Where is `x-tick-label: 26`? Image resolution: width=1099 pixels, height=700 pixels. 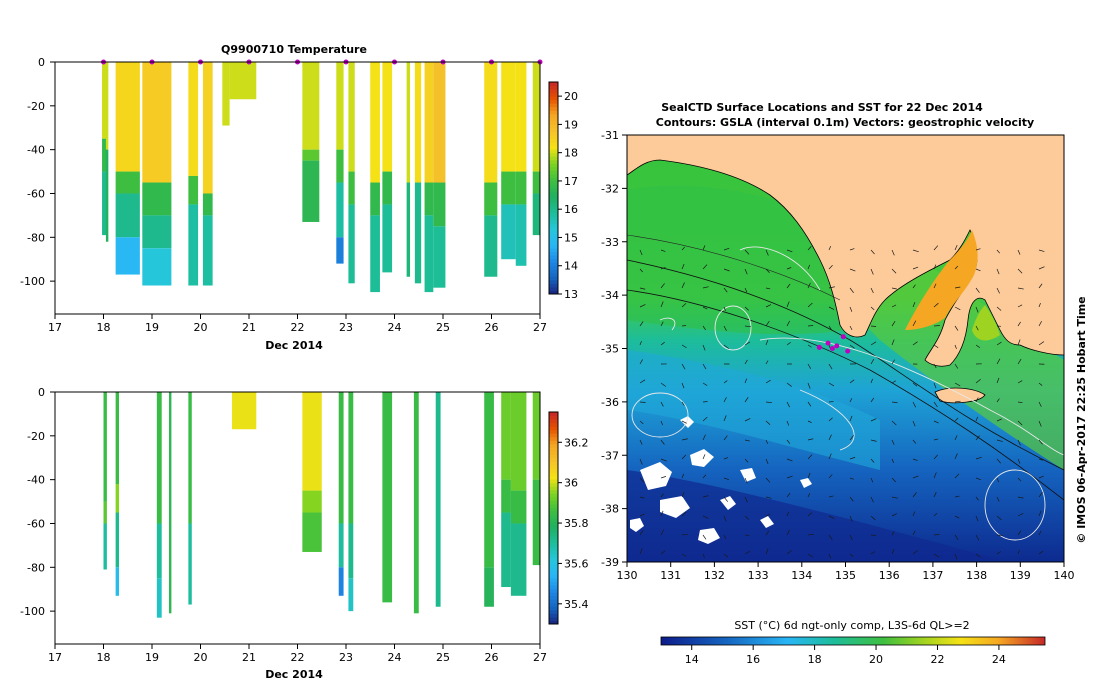
x-tick-label: 26 is located at coordinates (492, 657).